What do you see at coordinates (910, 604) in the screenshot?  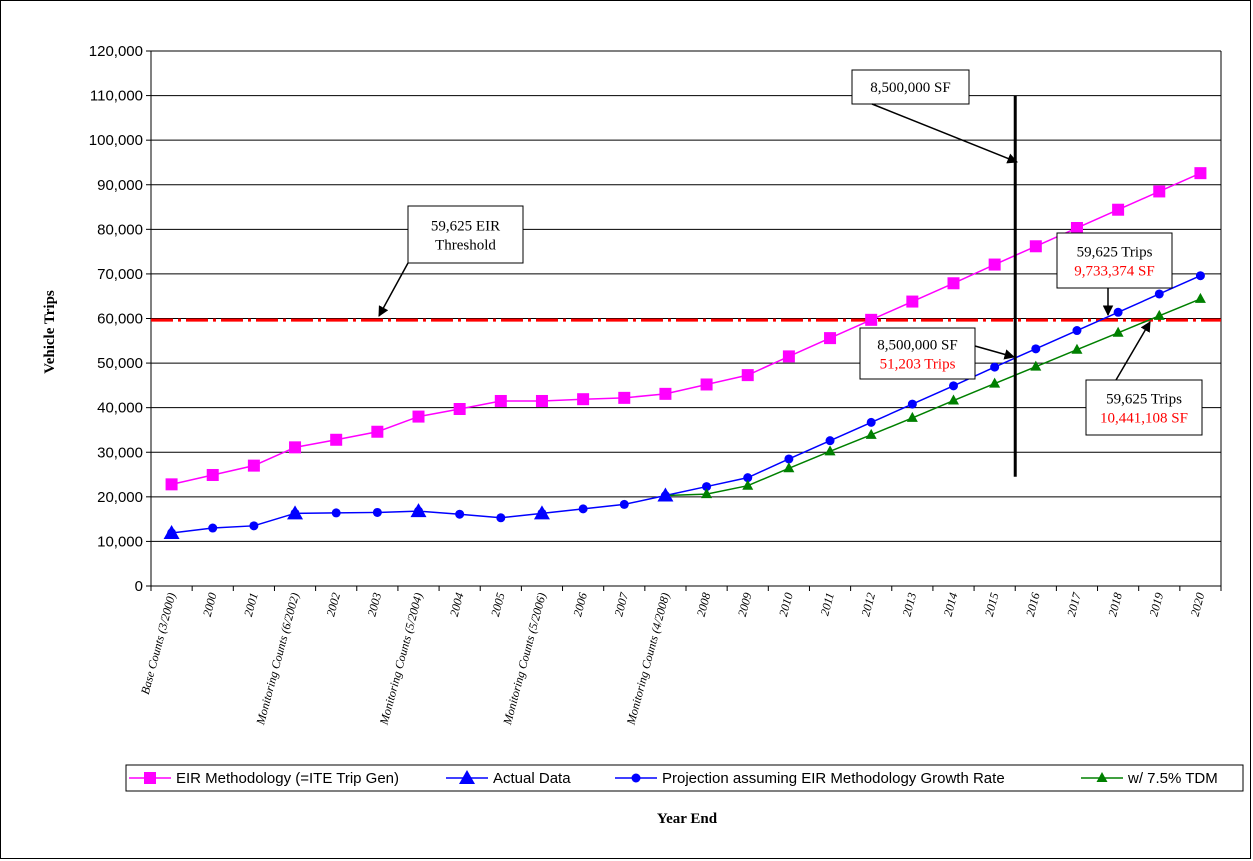 I see `x-tick-label: 2013` at bounding box center [910, 604].